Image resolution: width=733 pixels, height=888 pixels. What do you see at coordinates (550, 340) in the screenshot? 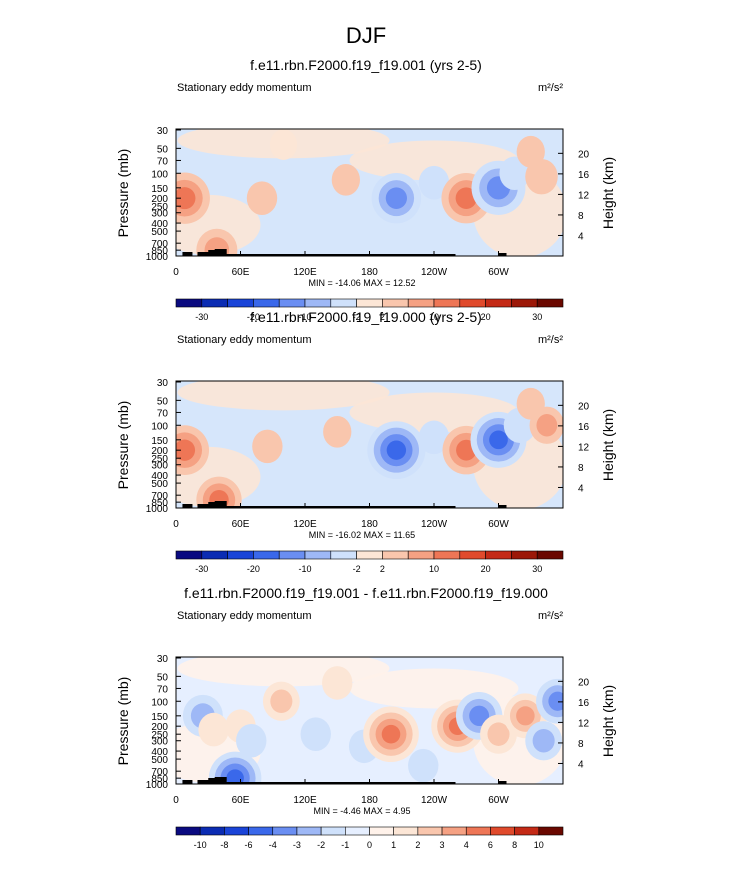
I see `panel-units: m²/s²` at bounding box center [550, 340].